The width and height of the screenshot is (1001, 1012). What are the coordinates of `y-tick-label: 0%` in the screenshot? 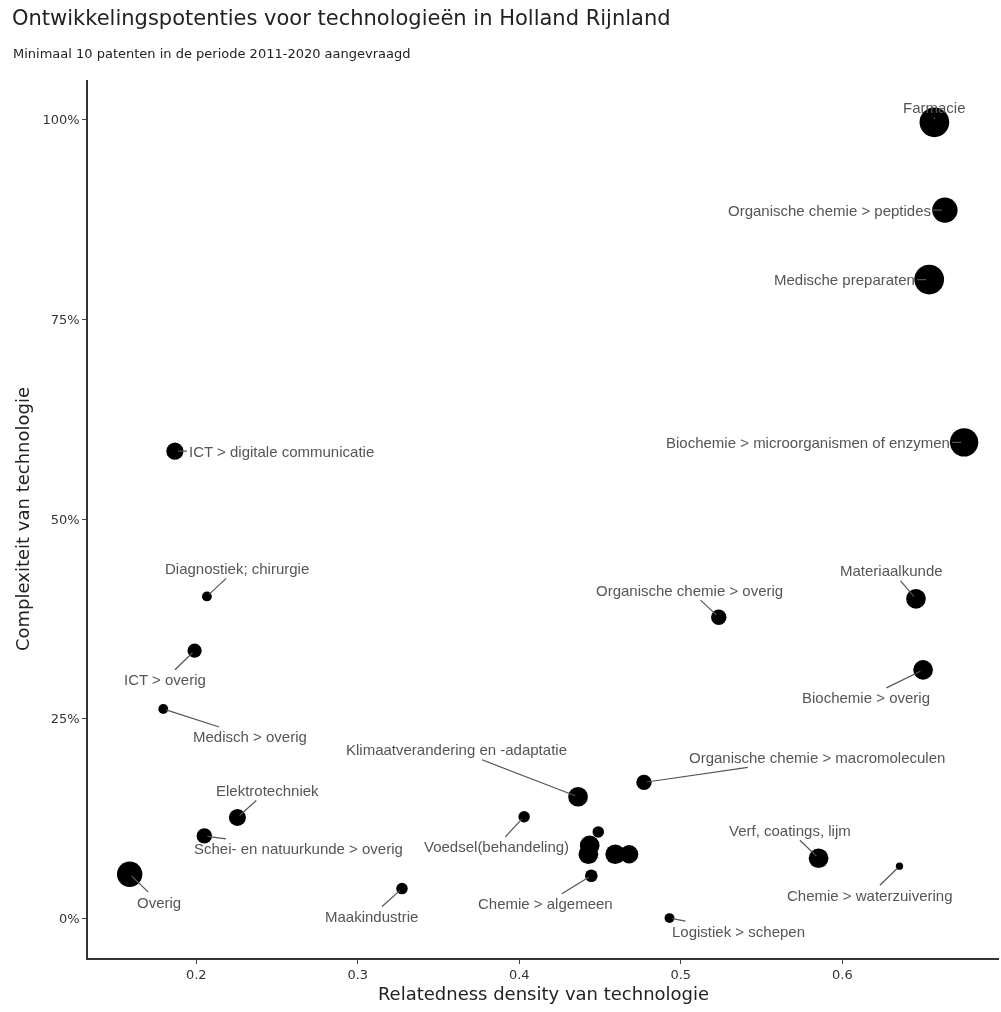 It's located at (69, 918).